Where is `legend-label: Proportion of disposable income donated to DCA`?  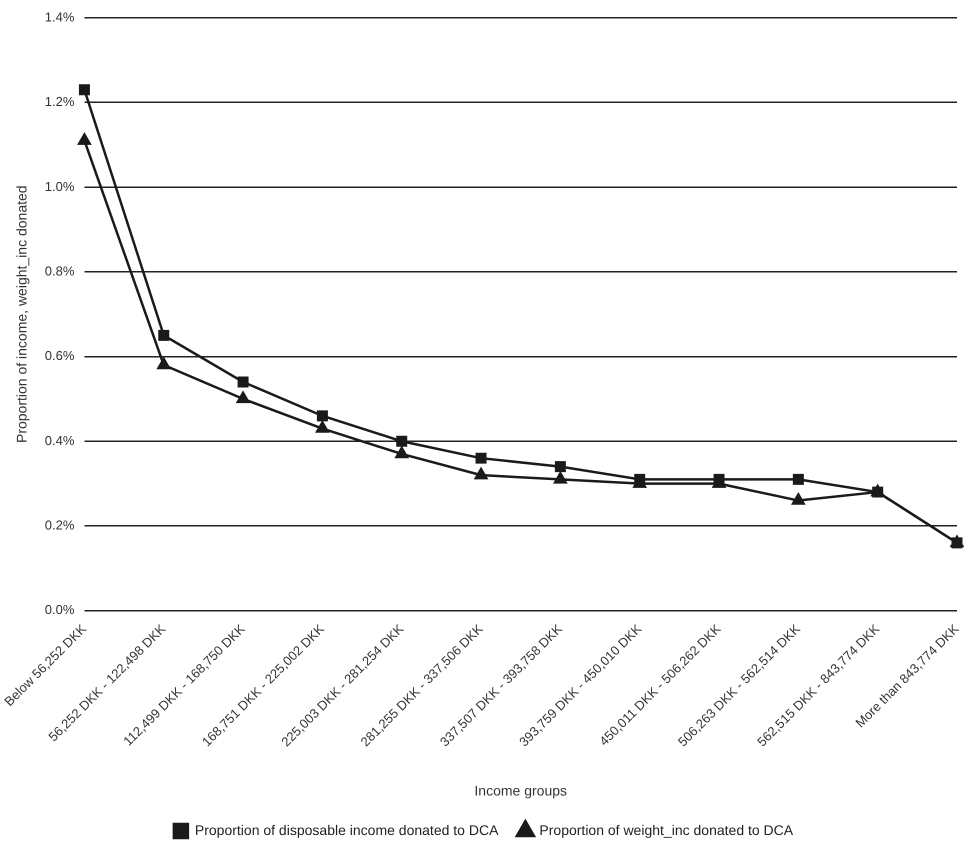
legend-label: Proportion of disposable income donated to DCA is located at coordinates (347, 830).